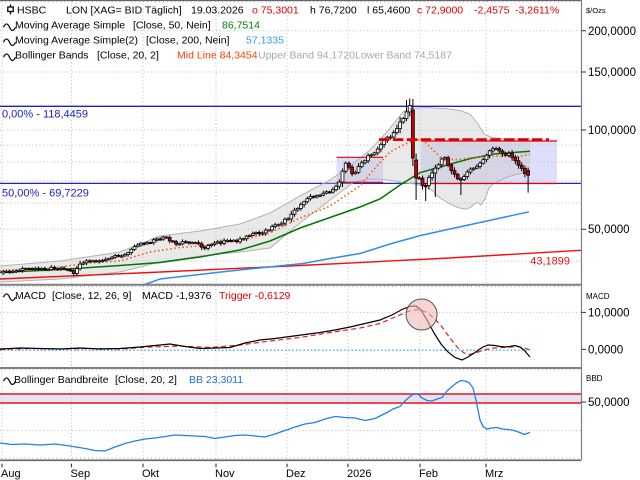 Image resolution: width=640 pixels, height=480 pixels. I want to click on svg-text: 10,0000, so click(609, 313).